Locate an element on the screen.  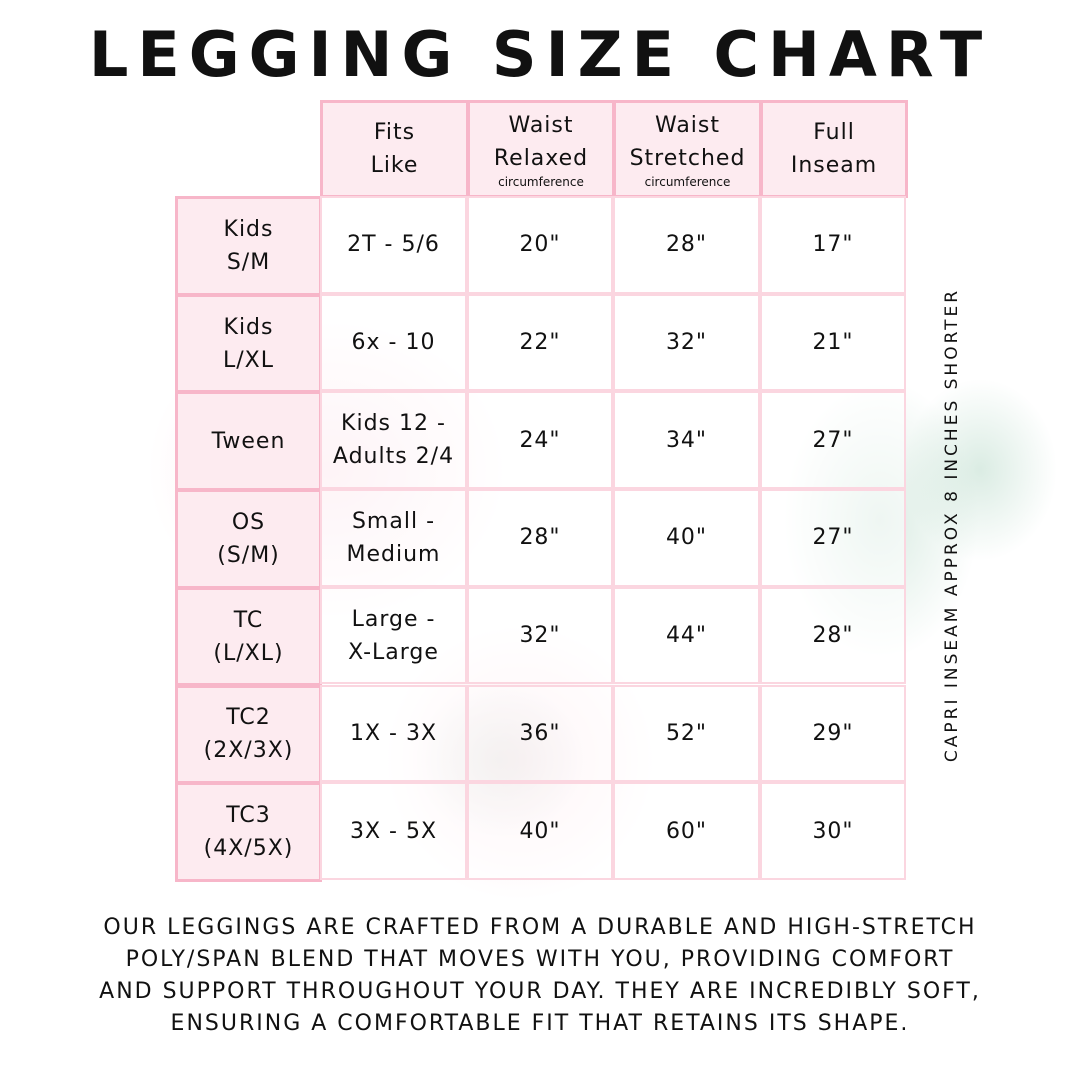
cell-stretched: 52" is located at coordinates (686, 733).